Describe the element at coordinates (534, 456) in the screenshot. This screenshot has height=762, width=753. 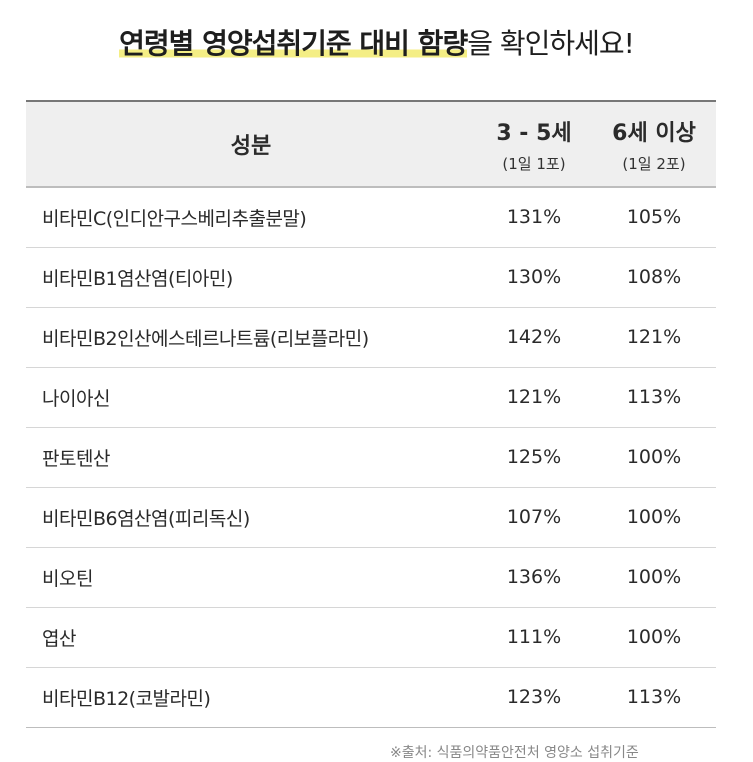
I see `value-age-3-5: 125%` at that location.